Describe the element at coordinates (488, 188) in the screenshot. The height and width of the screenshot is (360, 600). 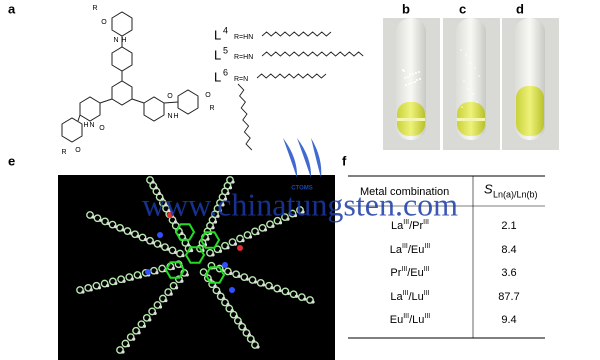
I see `header-symbol: S` at that location.